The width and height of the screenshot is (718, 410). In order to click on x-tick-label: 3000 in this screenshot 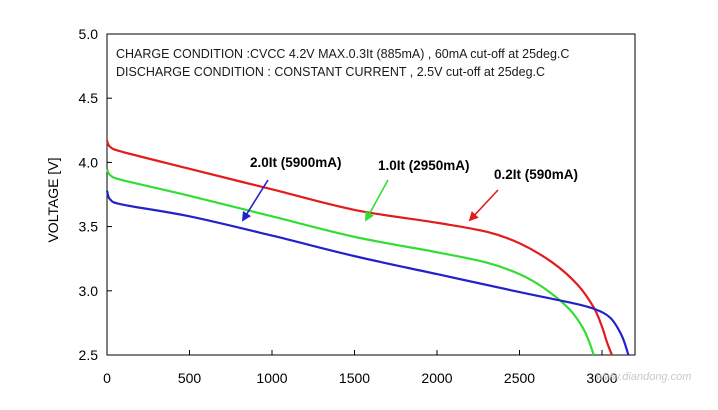, I will do `click(601, 378)`.